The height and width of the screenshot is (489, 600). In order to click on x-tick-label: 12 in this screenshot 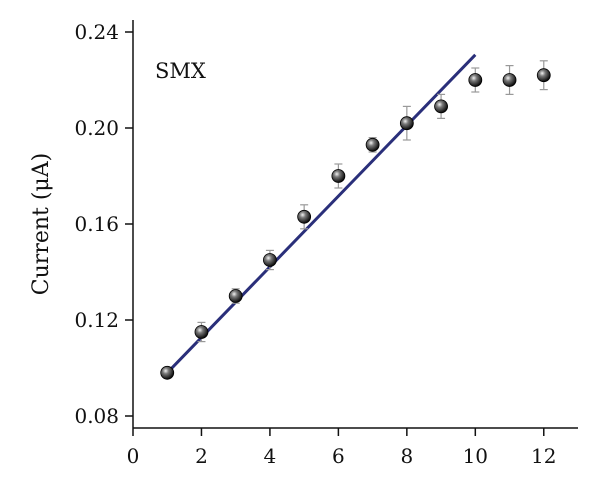, I will do `click(543, 456)`.